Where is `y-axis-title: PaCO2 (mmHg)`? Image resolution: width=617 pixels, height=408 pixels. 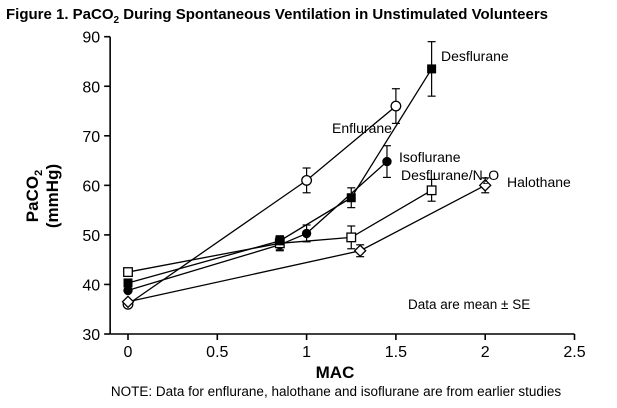
y-axis-title: PaCO2 (mmHg) is located at coordinates (42, 196).